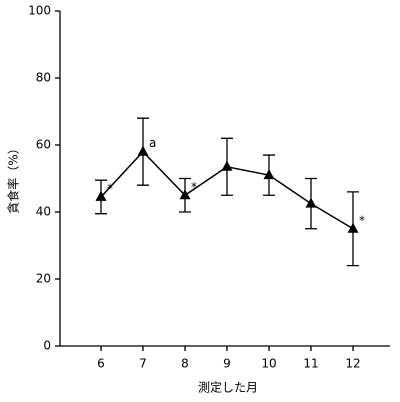  What do you see at coordinates (47, 346) in the screenshot?
I see `y-tick-label: 0` at bounding box center [47, 346].